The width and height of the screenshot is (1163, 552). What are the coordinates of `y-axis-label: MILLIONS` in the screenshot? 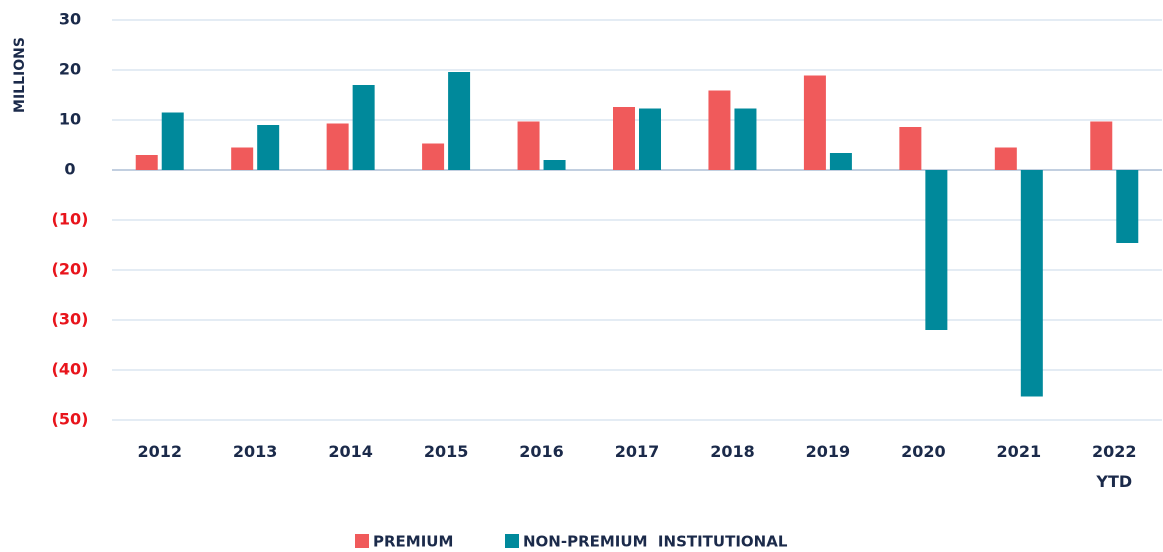 It's located at (20, 75).